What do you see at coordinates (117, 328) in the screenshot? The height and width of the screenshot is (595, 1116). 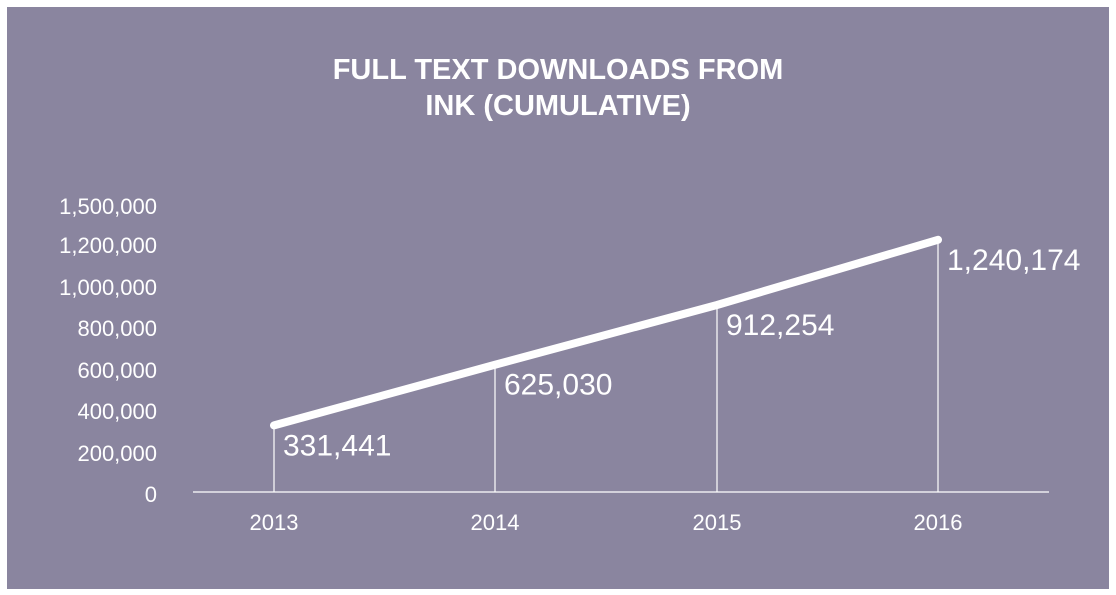 I see `y-tick-label: 800,000` at bounding box center [117, 328].